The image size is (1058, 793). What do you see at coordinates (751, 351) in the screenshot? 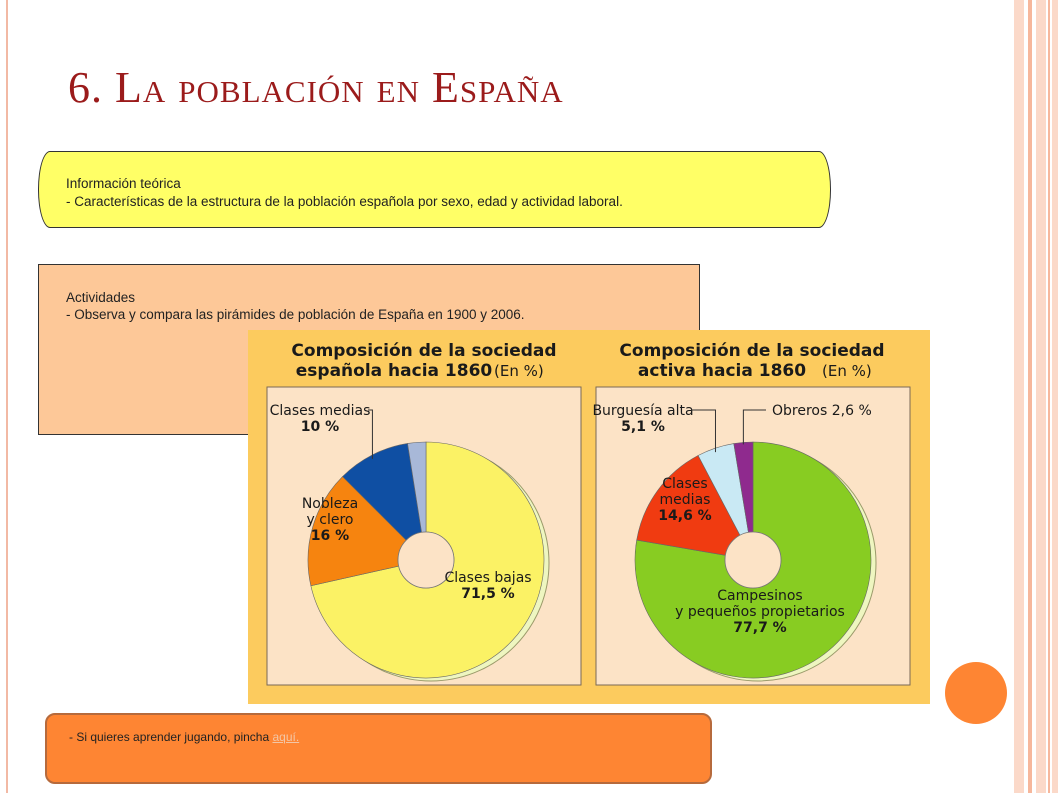
I see `chart-2-title: Composición de la sociedad` at bounding box center [751, 351].